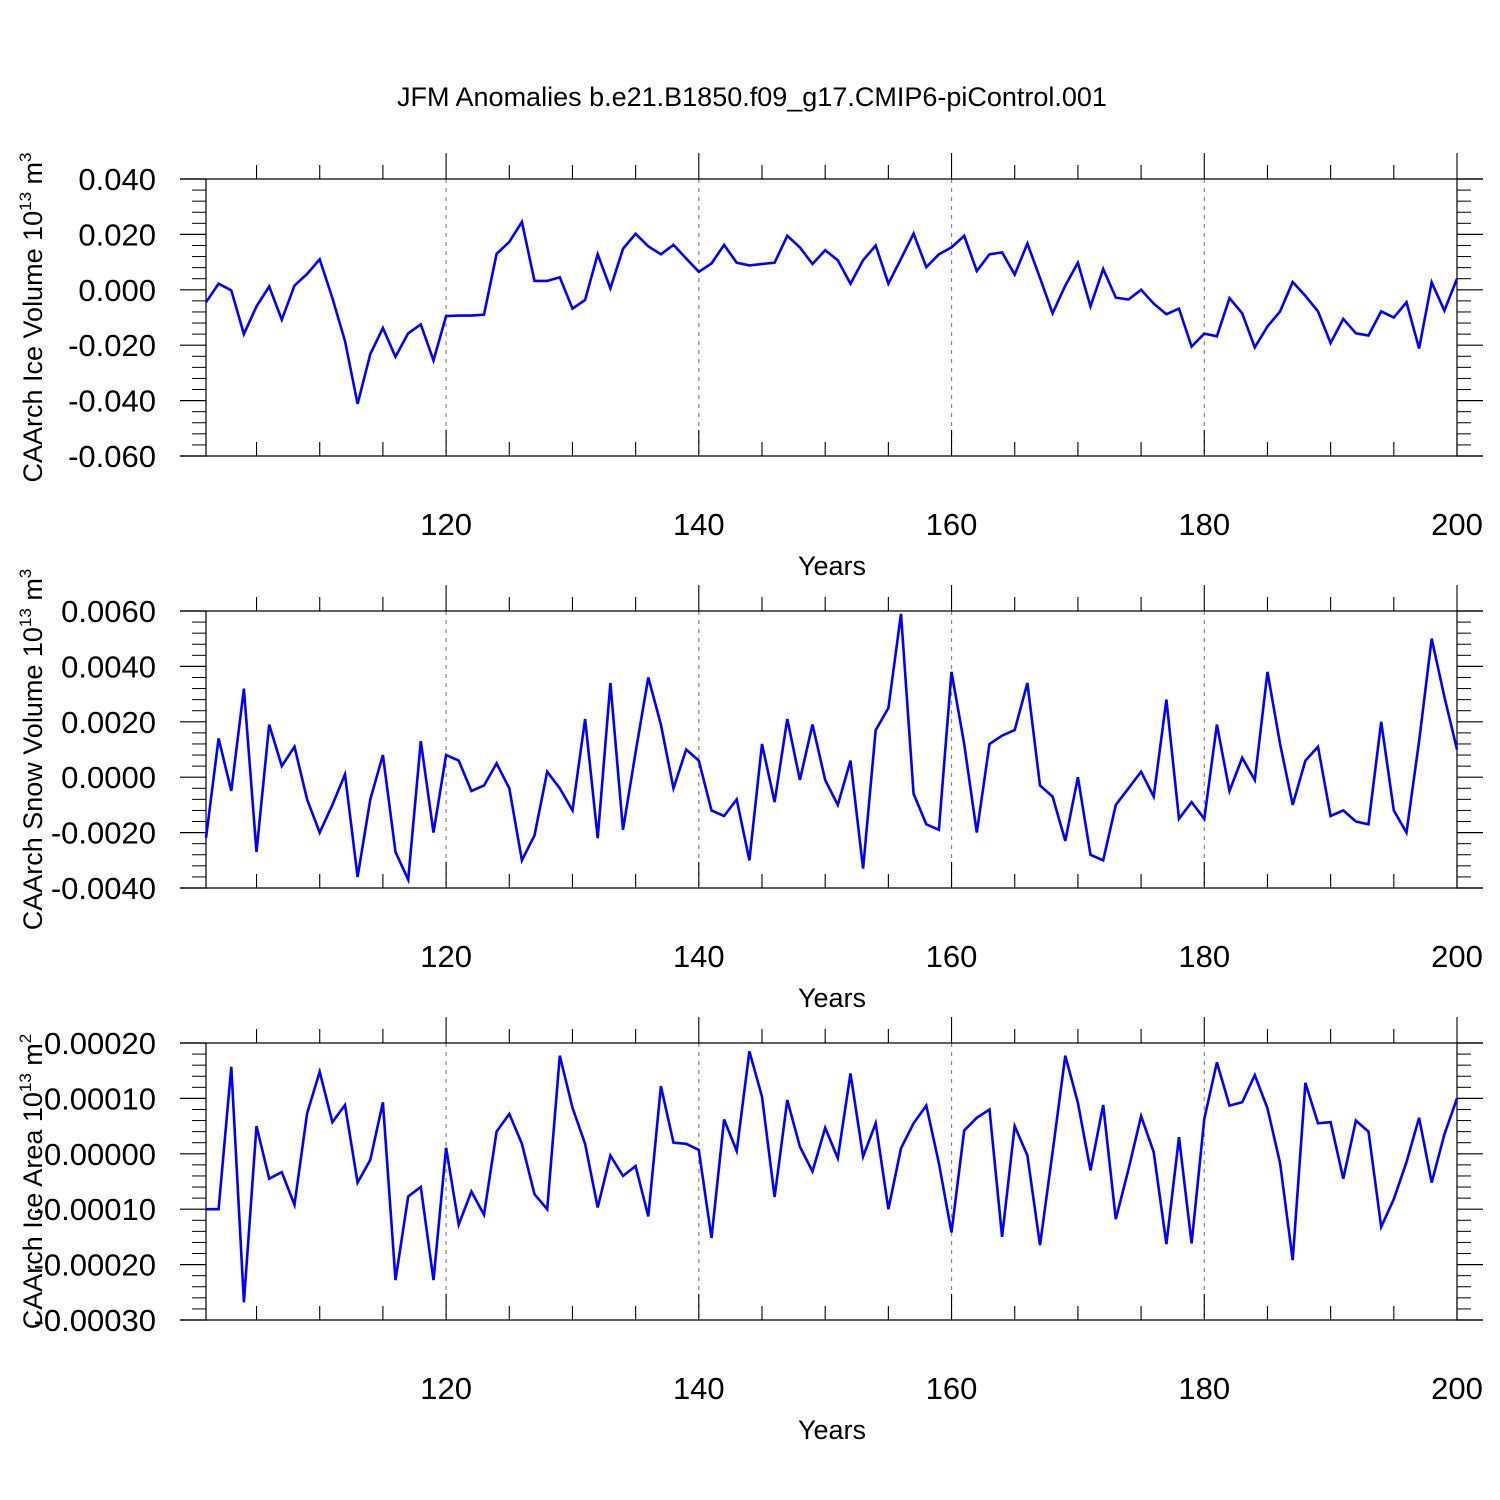 The height and width of the screenshot is (1500, 1500). What do you see at coordinates (112, 401) in the screenshot?
I see `y-tick-label: -0.040` at bounding box center [112, 401].